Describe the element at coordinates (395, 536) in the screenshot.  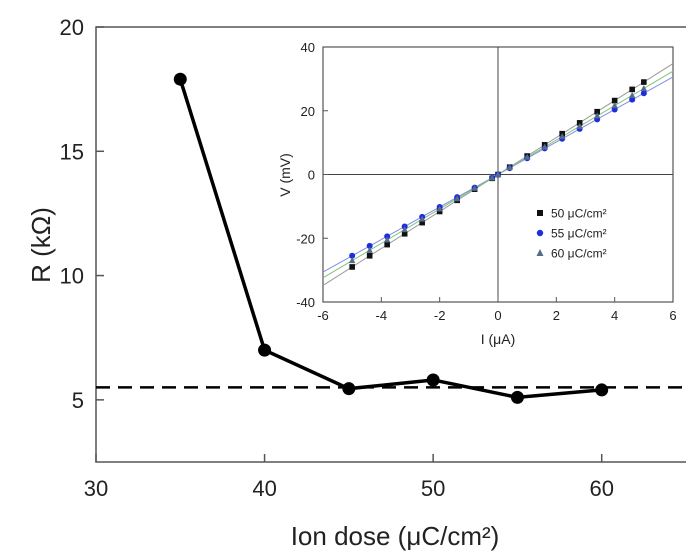
I see `main-x-axis-label: Ion dose (μC/cm²)` at that location.